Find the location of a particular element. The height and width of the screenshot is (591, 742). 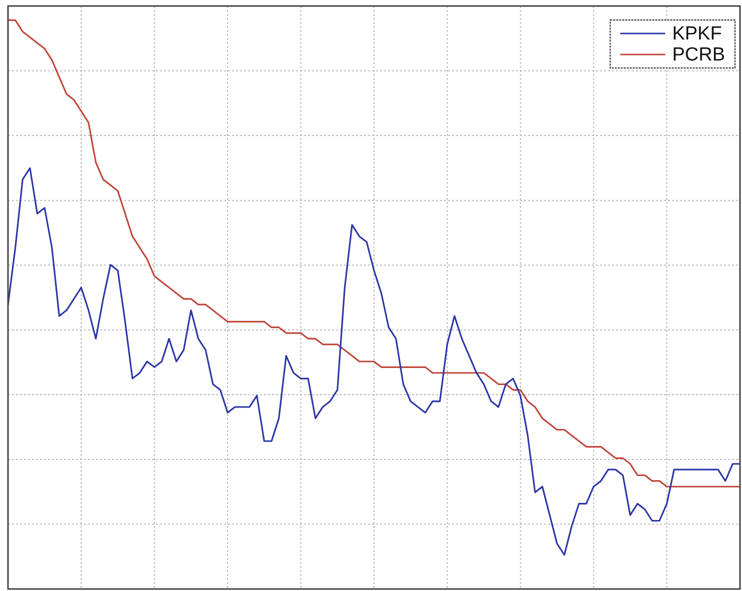

legend-label: PCRB is located at coordinates (699, 55).